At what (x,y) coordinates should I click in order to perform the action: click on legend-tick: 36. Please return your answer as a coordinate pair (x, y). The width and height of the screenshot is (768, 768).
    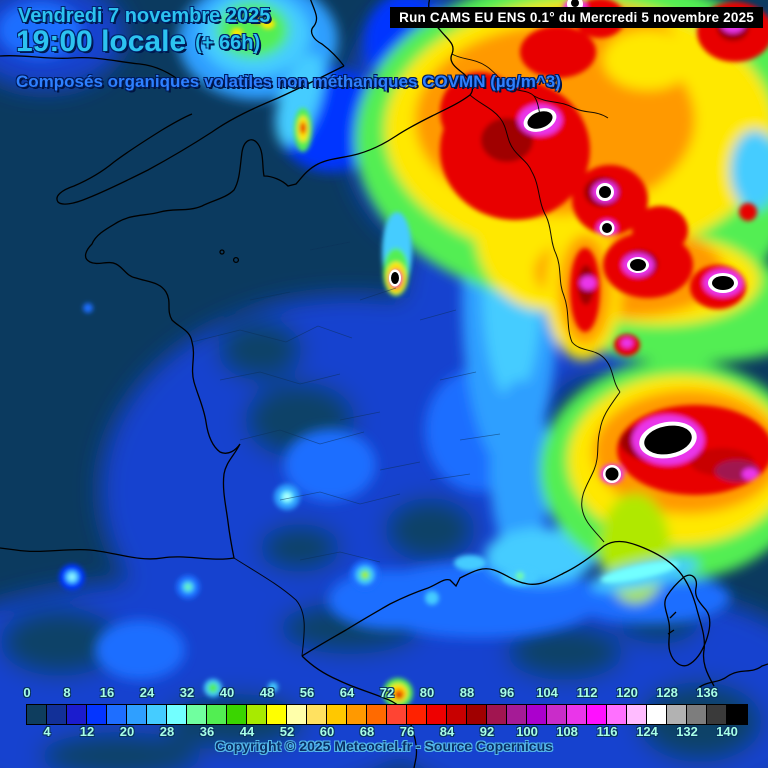
    Looking at the image, I should click on (207, 731).